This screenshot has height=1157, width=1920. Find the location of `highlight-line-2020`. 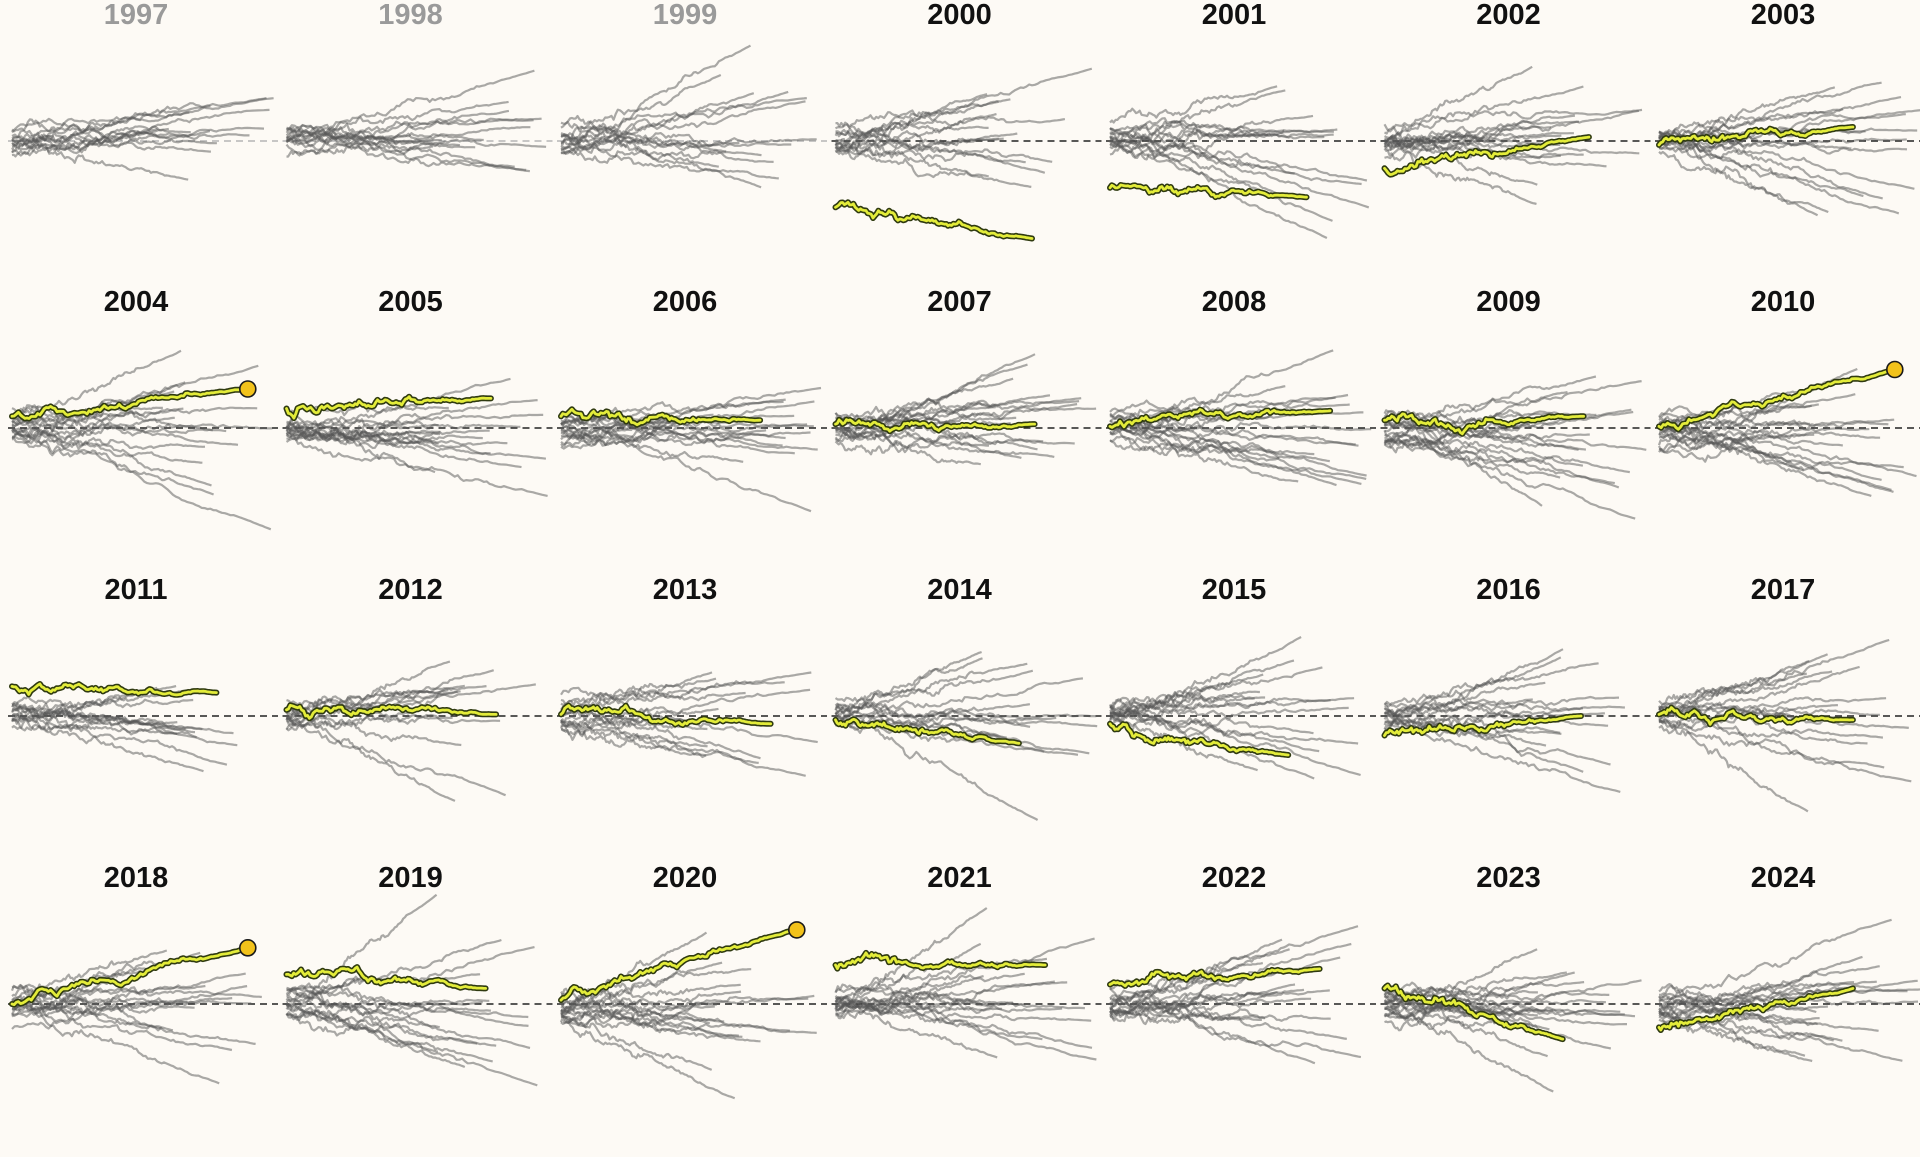

highlight-line-2020 is located at coordinates (679, 965).